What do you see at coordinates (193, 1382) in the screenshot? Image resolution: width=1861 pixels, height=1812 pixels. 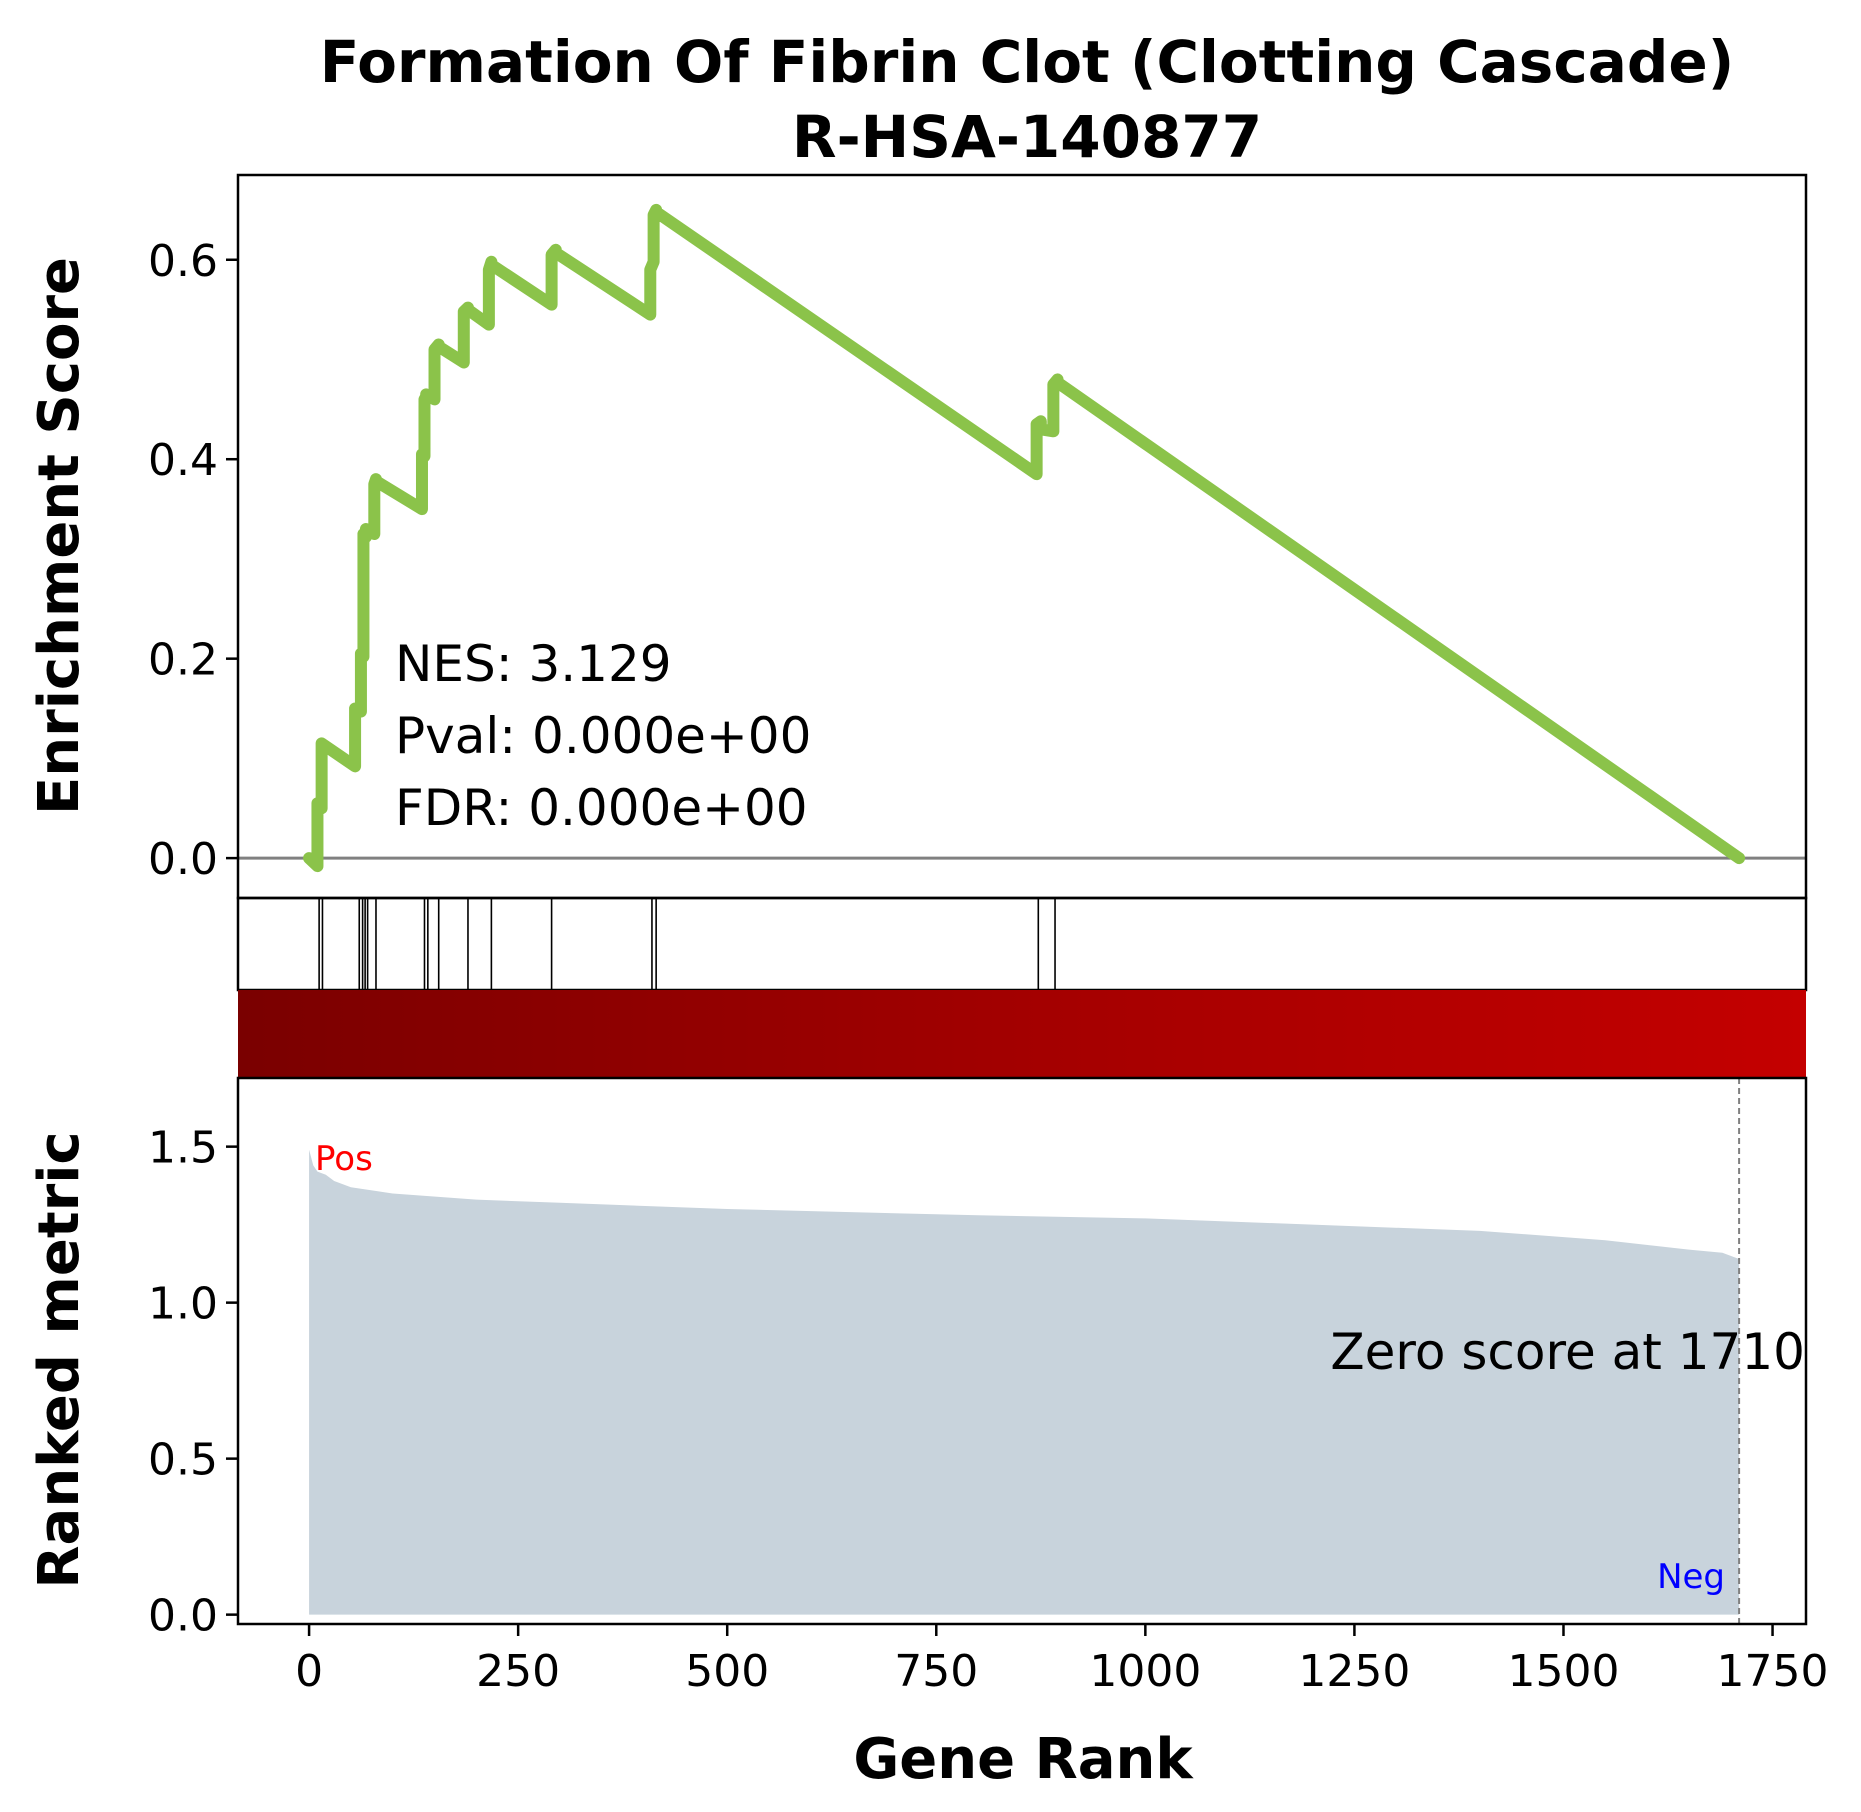 I see `ranked-metric-y-ticks: 0.0 0.5 1.0 1.5` at bounding box center [193, 1382].